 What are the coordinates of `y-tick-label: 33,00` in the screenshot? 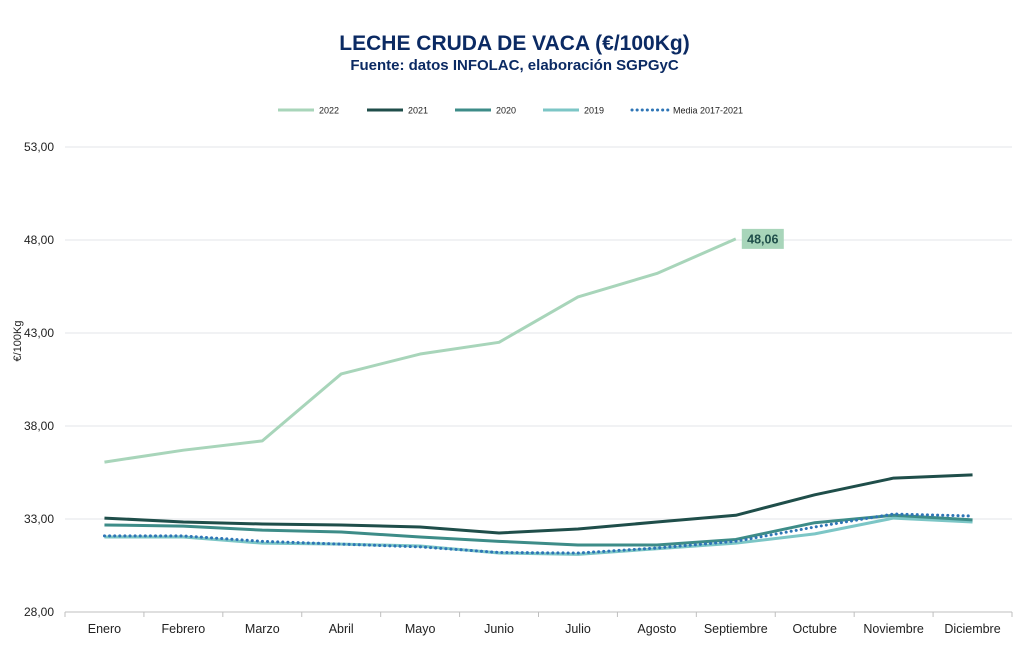 It's located at (39, 519).